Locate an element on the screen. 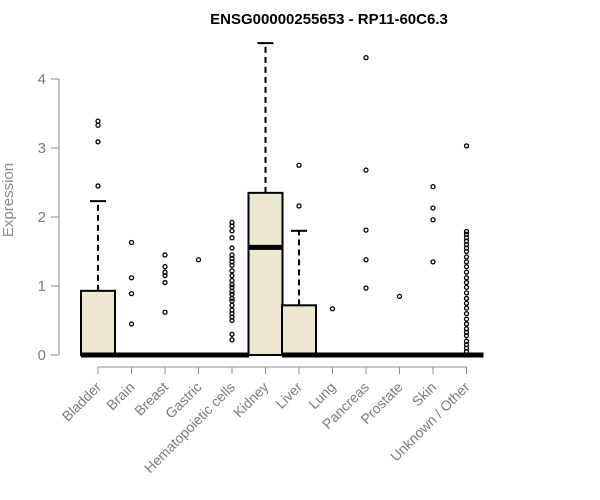 The width and height of the screenshot is (600, 500). box-bladder is located at coordinates (98, 238).